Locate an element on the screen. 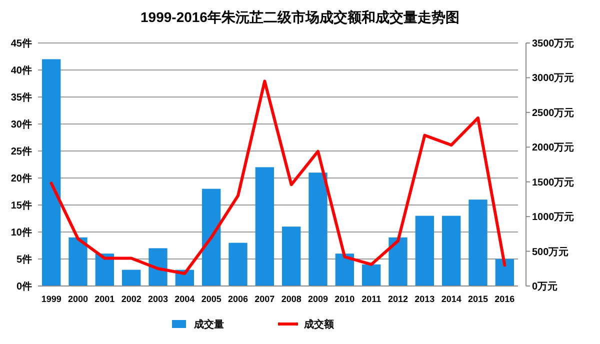 Image resolution: width=600 pixels, height=344 pixels. x-tick-label: 2004 is located at coordinates (184, 299).